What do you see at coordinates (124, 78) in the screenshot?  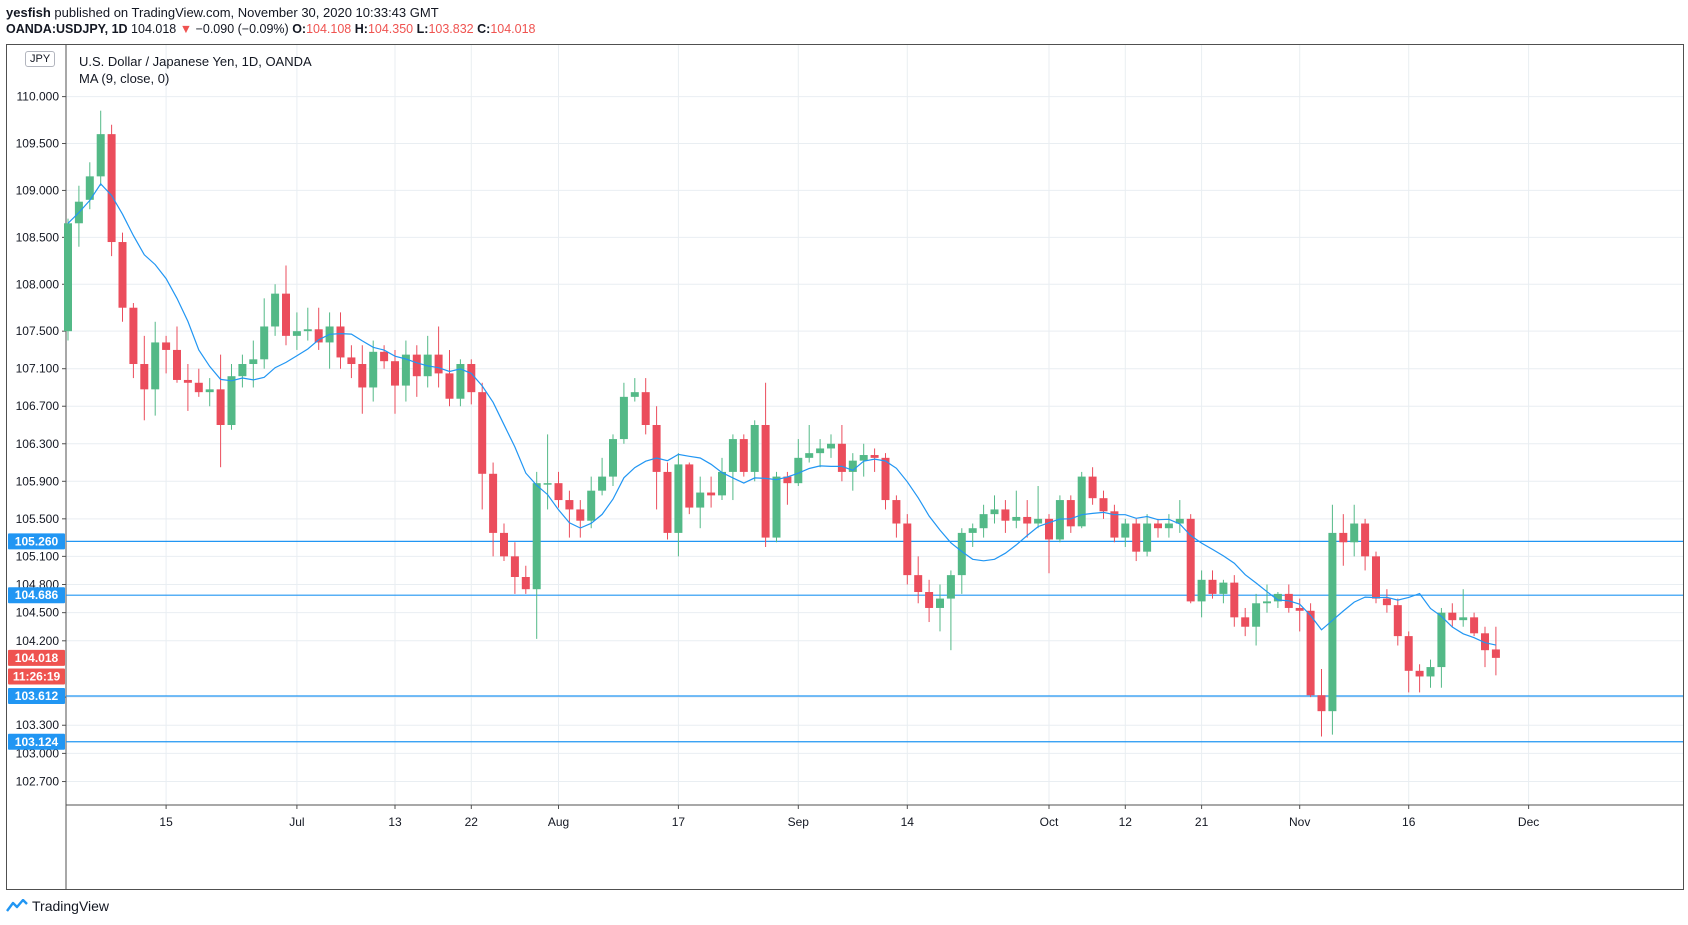 I see `legend-indicator: MA (9, close, 0)` at bounding box center [124, 78].